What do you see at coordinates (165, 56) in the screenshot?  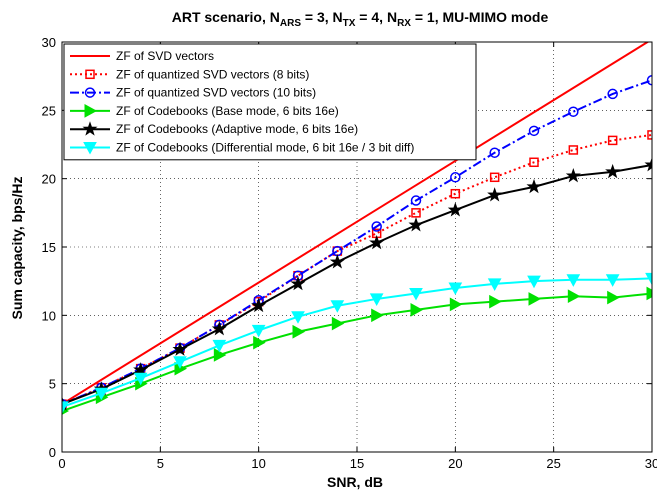 I see `legend-label-0: ZF of SVD vectors` at bounding box center [165, 56].